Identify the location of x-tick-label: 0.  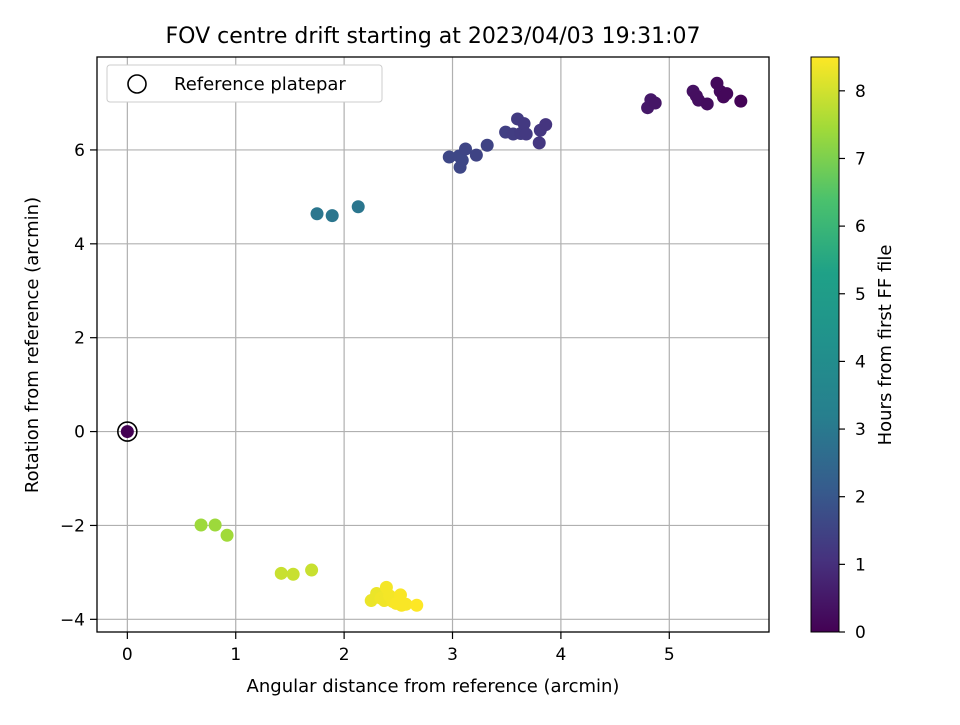
(127, 655).